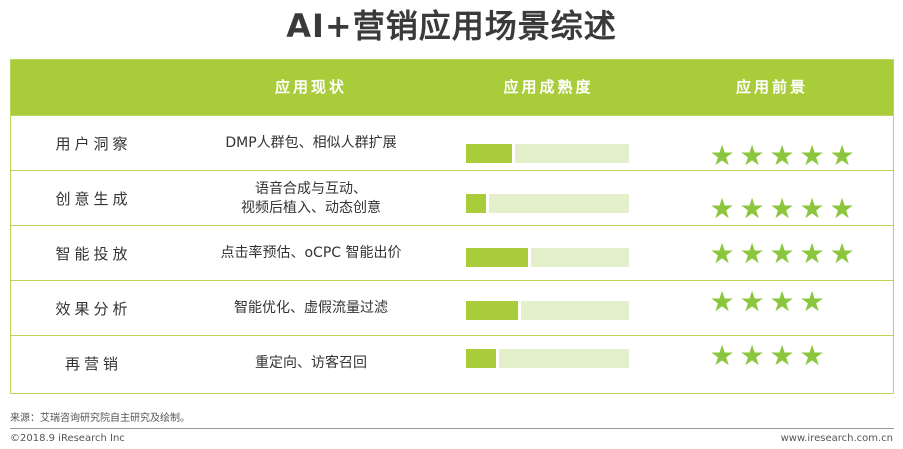 This screenshot has height=449, width=903. I want to click on table-row: 用户洞察 DMP人群包、相似人群扩展 ★ ★ ★ ★ ★, so click(452, 143).